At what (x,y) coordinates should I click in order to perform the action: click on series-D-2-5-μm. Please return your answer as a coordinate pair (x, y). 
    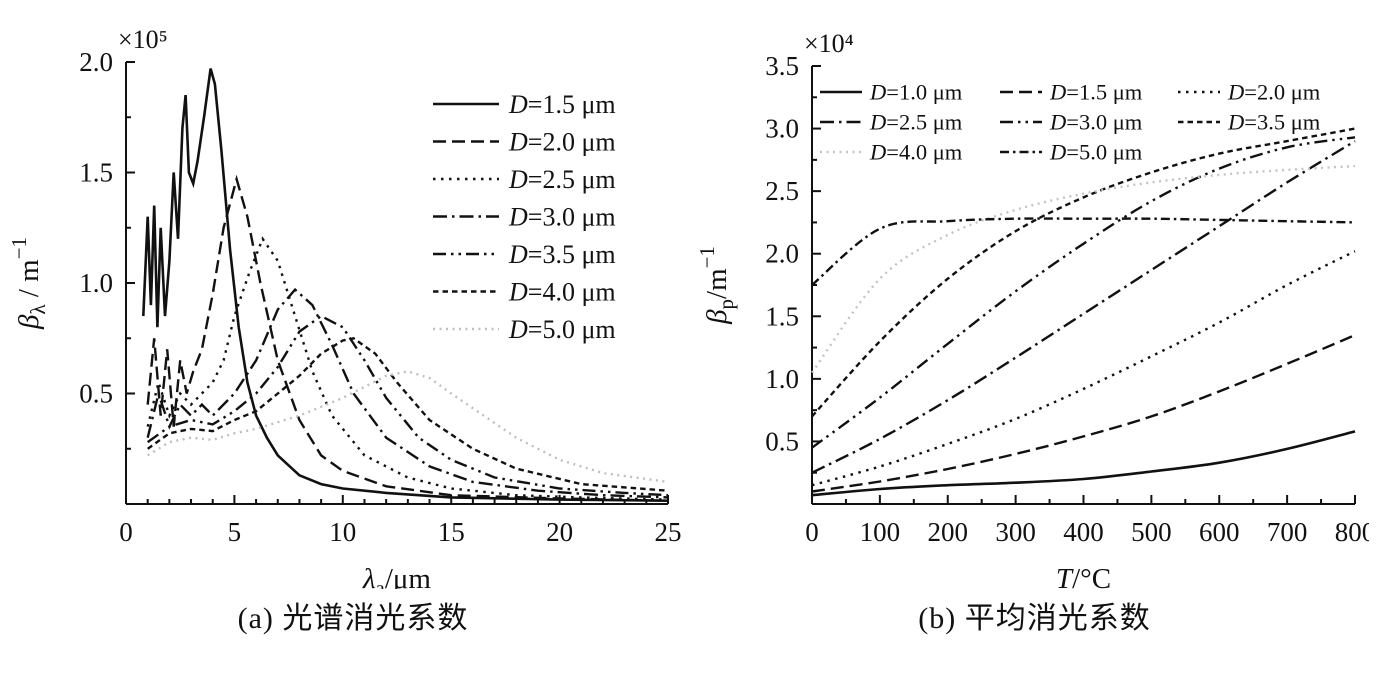
    Looking at the image, I should click on (407, 368).